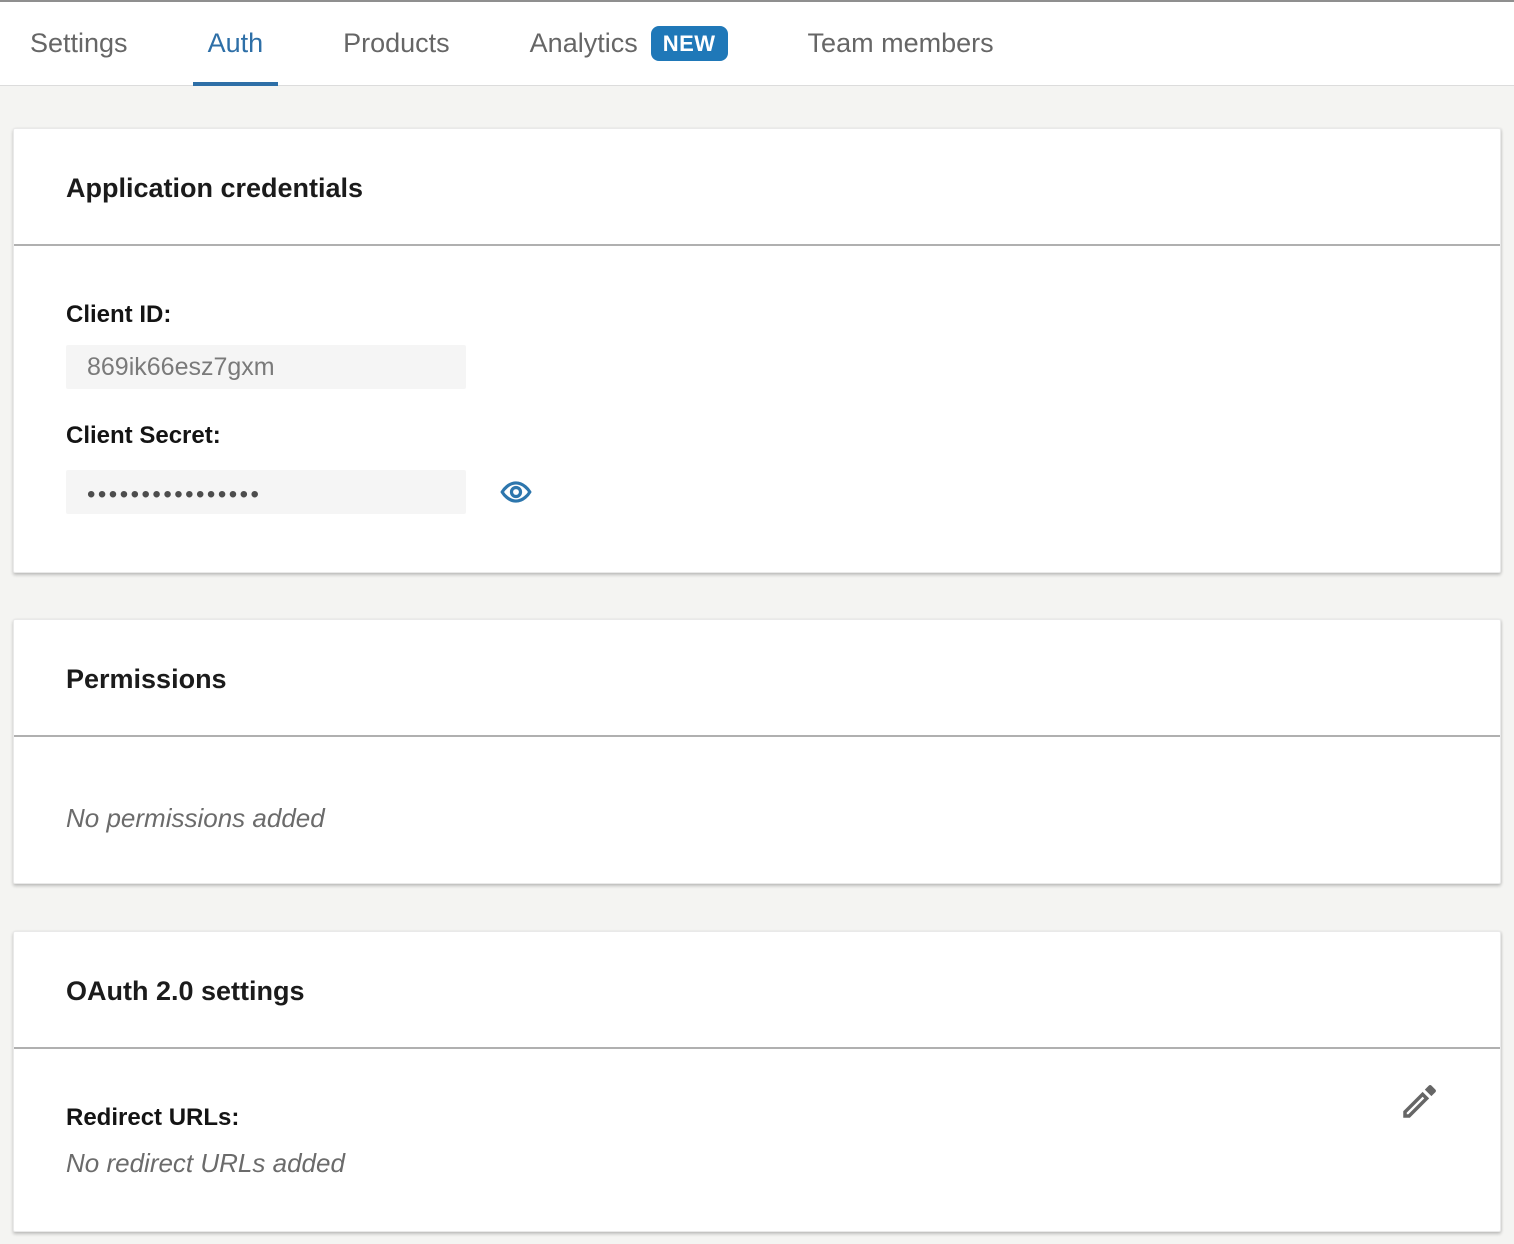  What do you see at coordinates (205, 1163) in the screenshot?
I see `no-redirect-urls-text: No redirect URLs added` at bounding box center [205, 1163].